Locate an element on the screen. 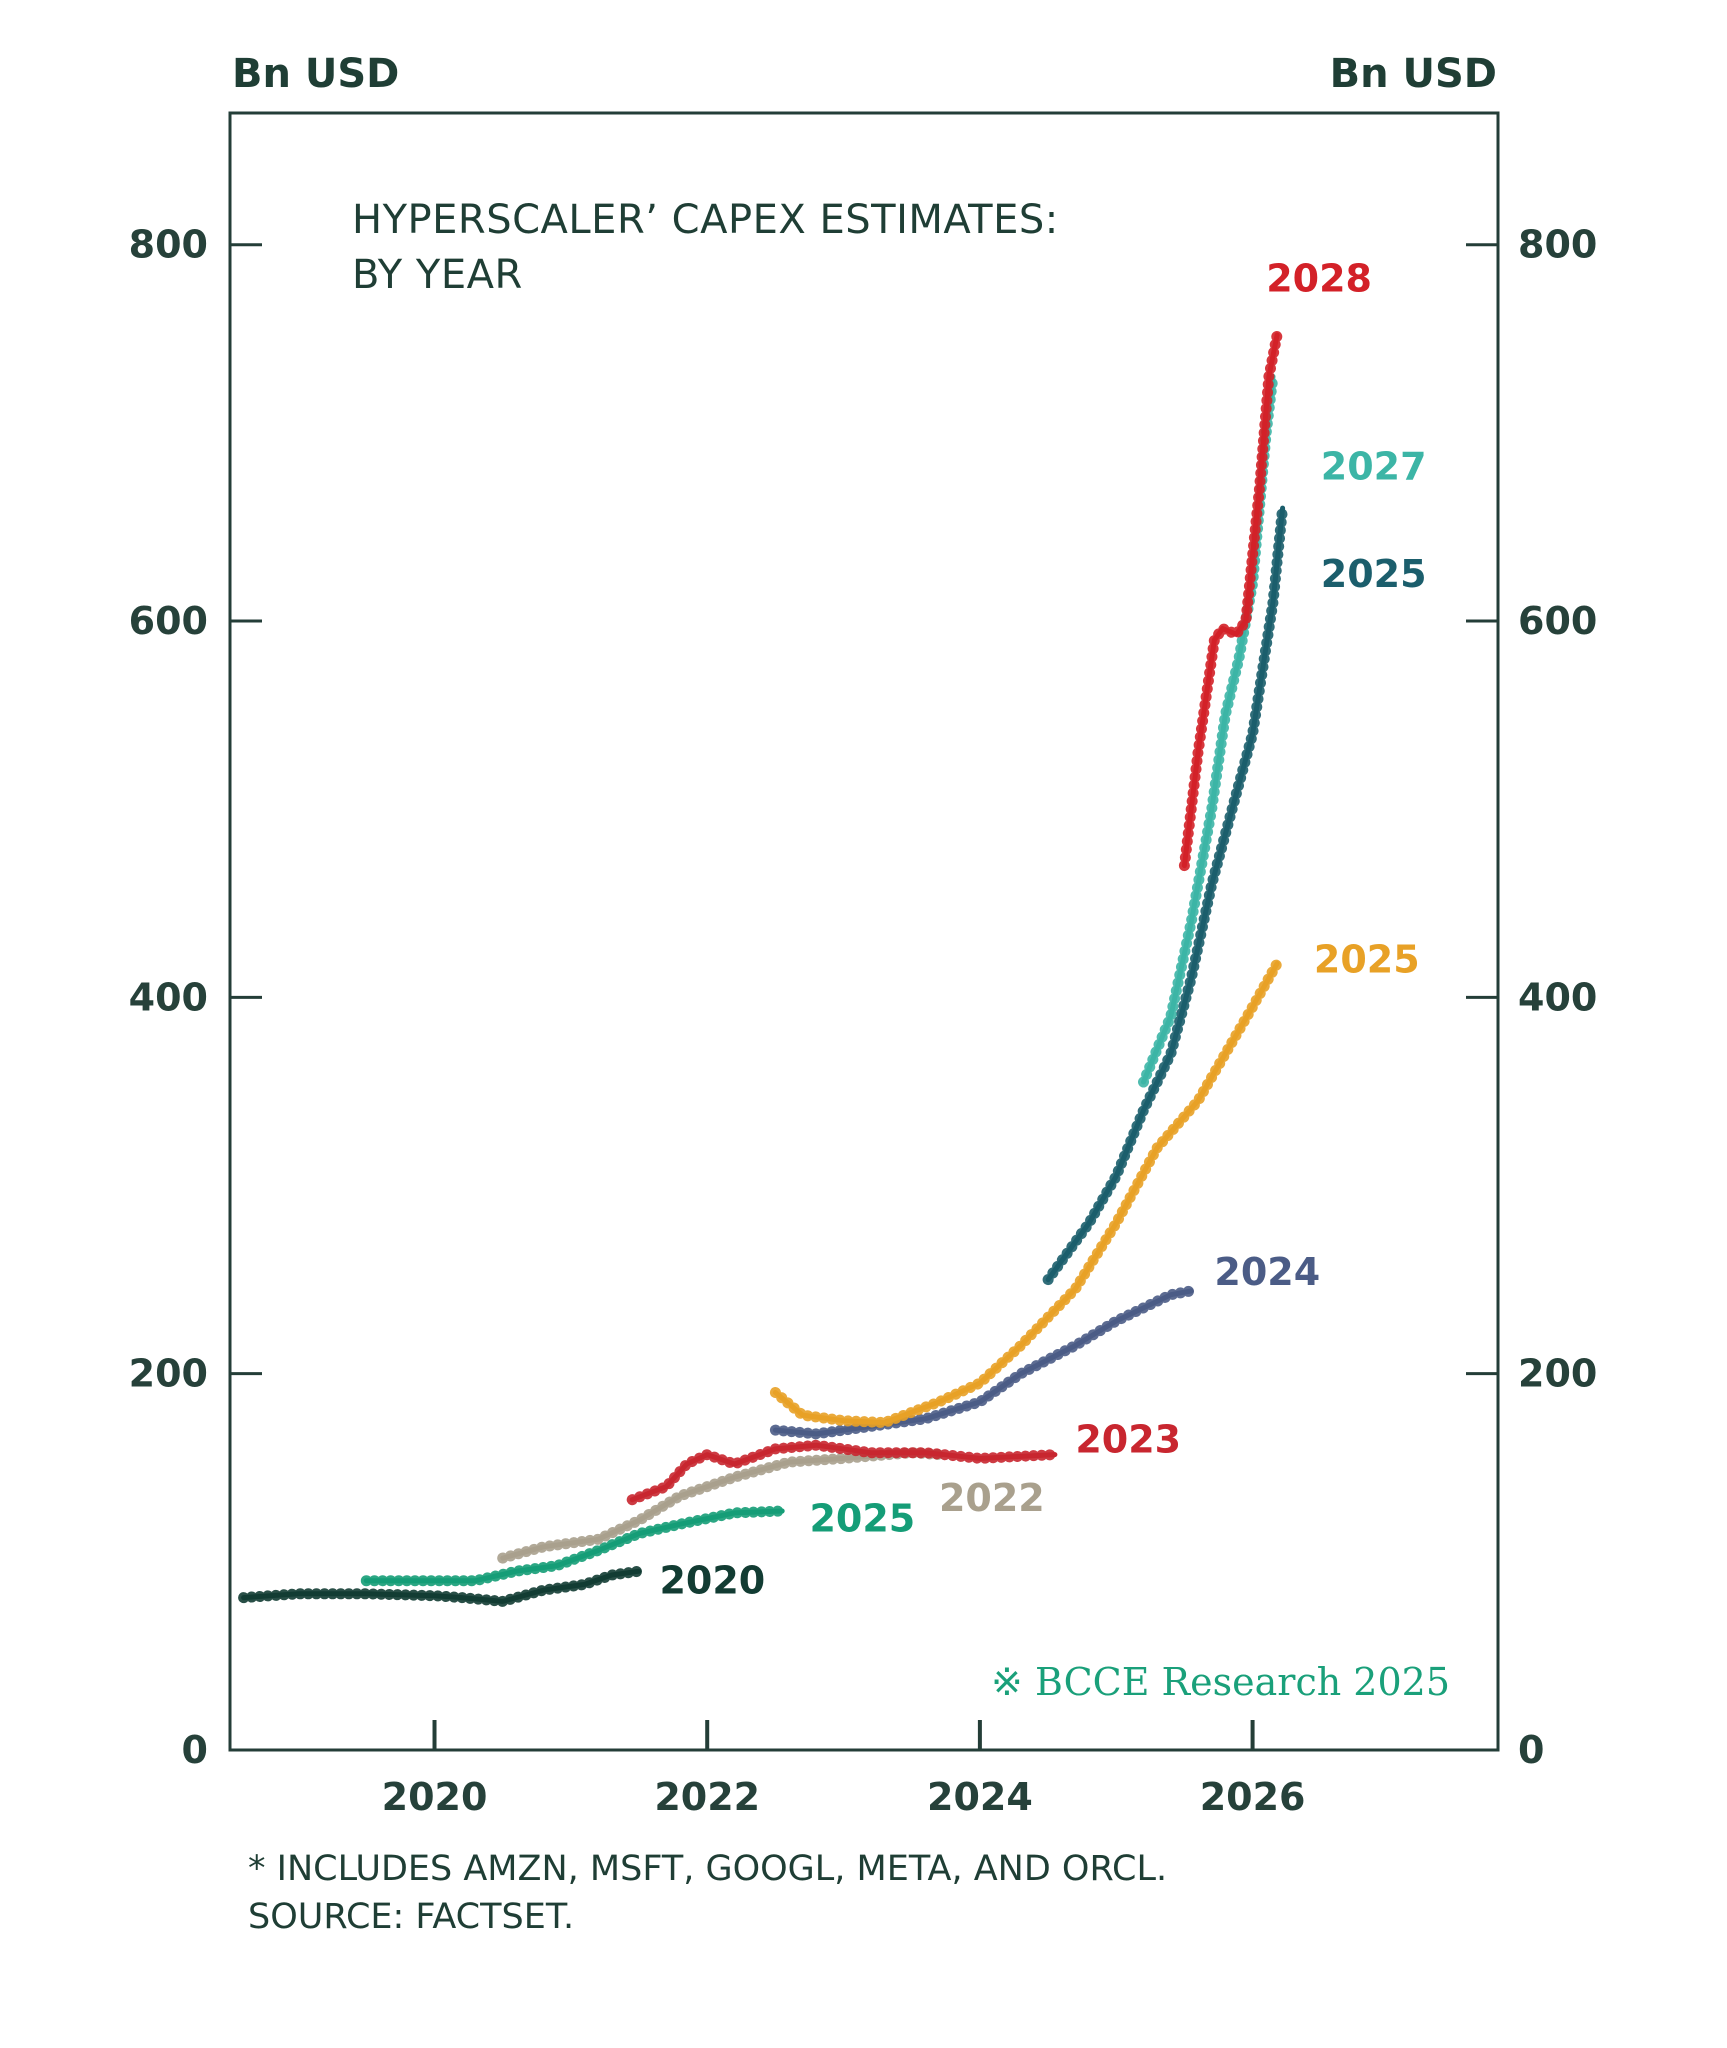  y-axis-unit-right: Bn USD is located at coordinates (1413, 74).